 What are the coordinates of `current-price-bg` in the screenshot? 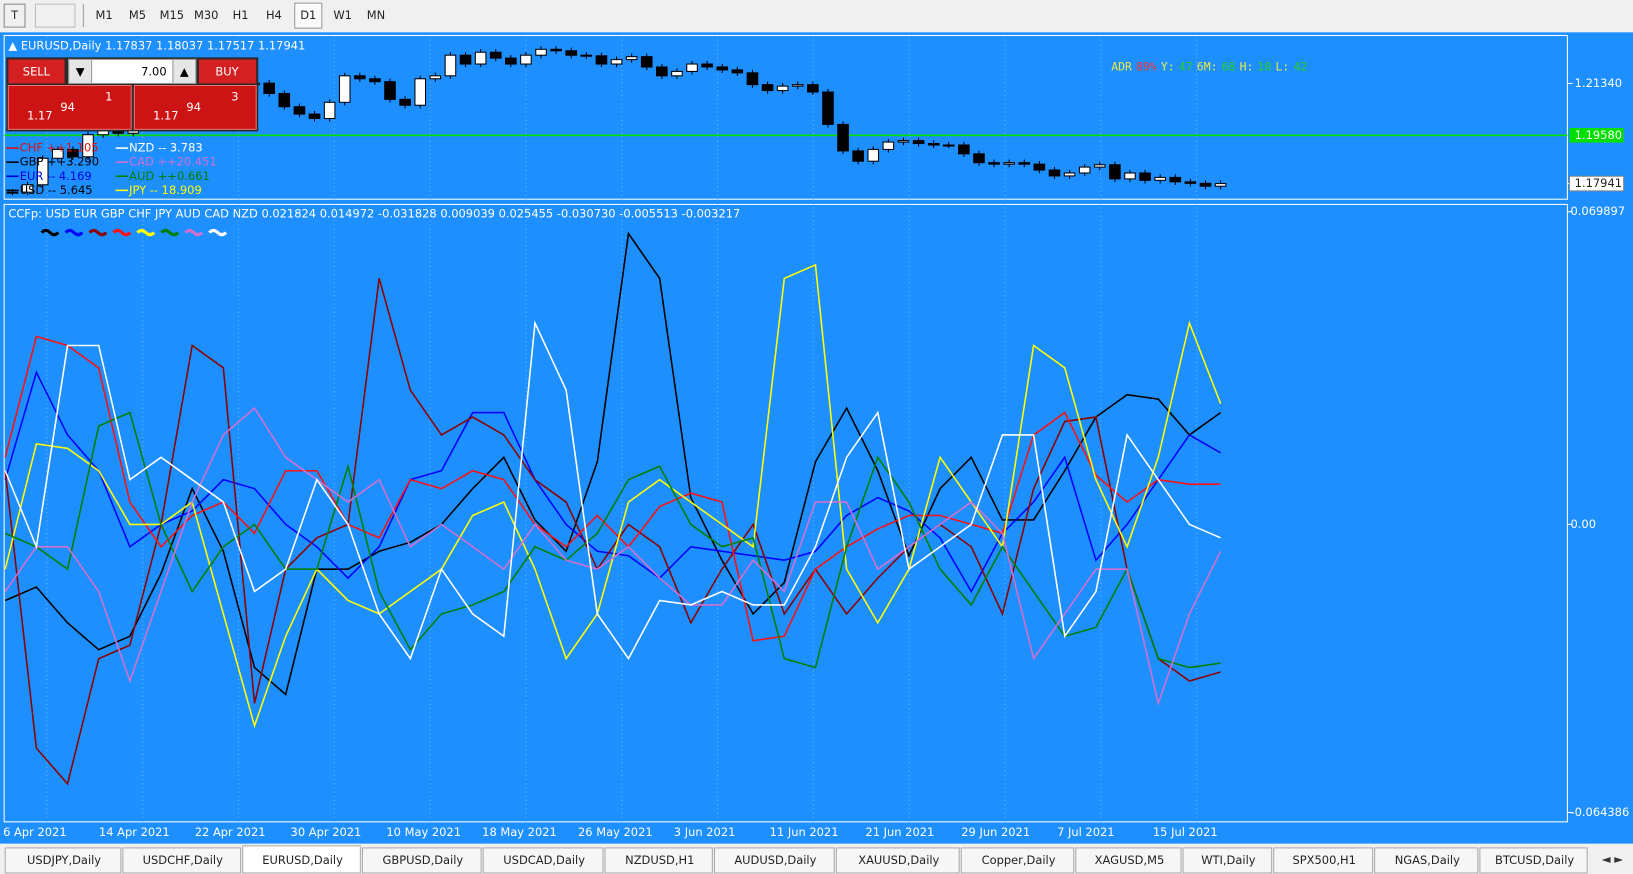 It's located at (1596, 183).